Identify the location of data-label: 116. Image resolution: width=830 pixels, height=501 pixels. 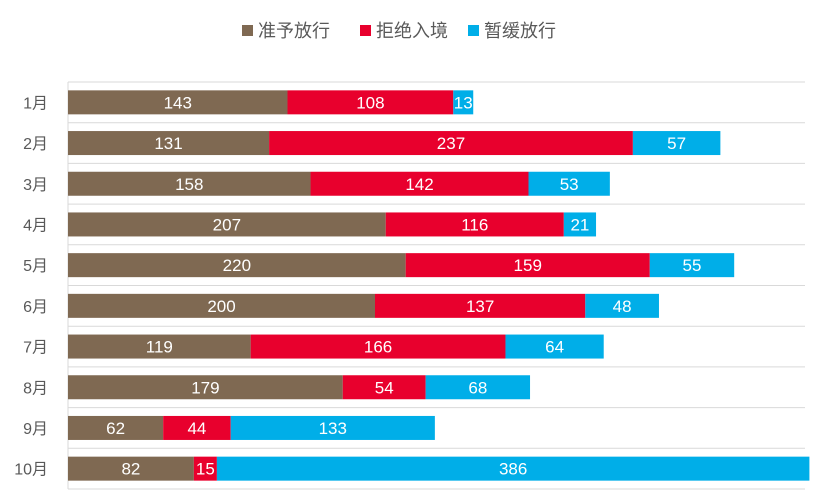
(474, 224).